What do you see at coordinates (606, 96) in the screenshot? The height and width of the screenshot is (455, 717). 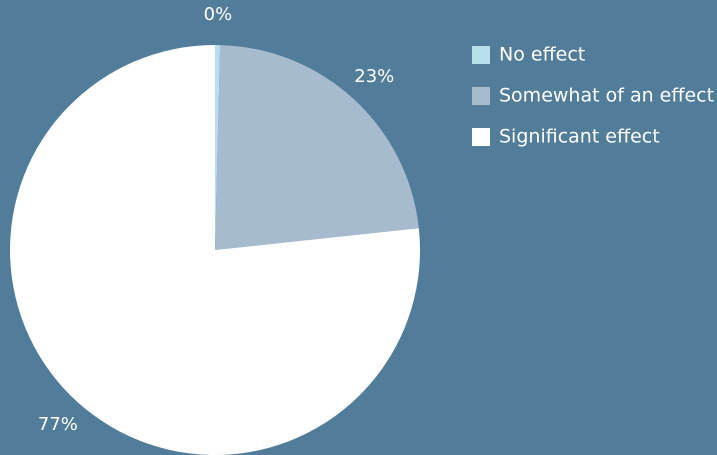 I see `legend-label: Somewhat of an effect` at bounding box center [606, 96].